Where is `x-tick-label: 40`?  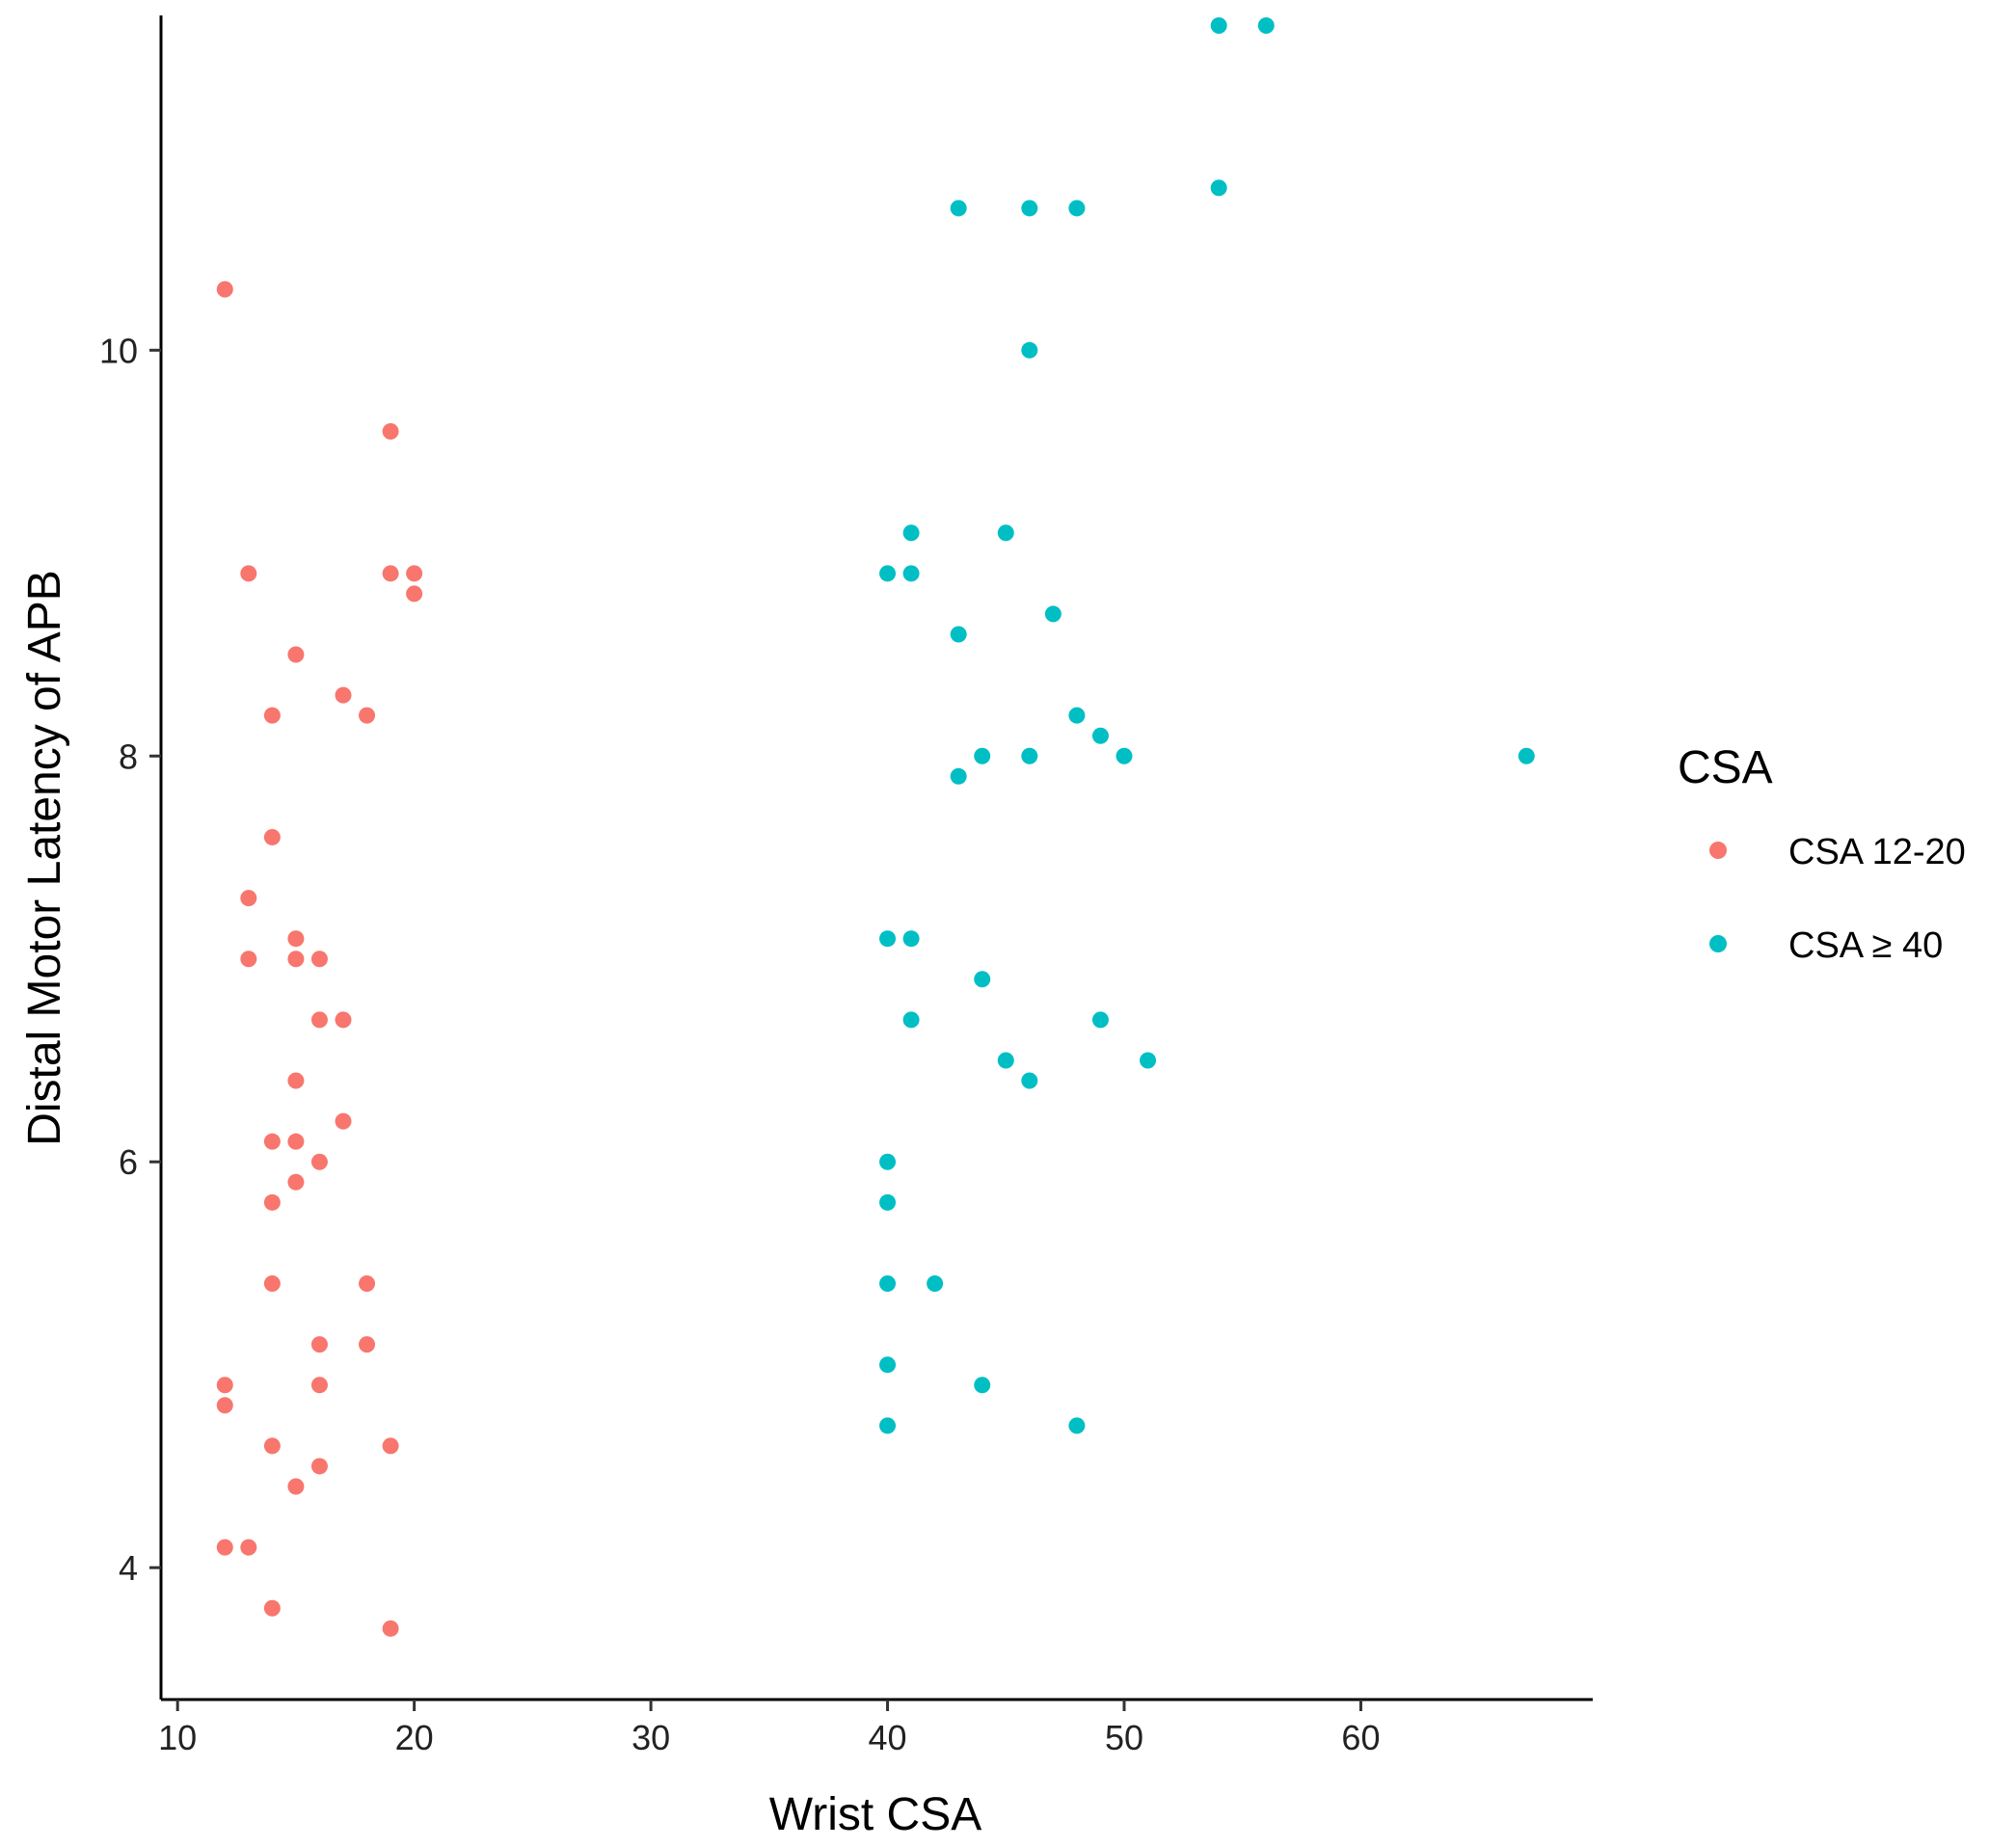
x-tick-label: 40 is located at coordinates (888, 1738).